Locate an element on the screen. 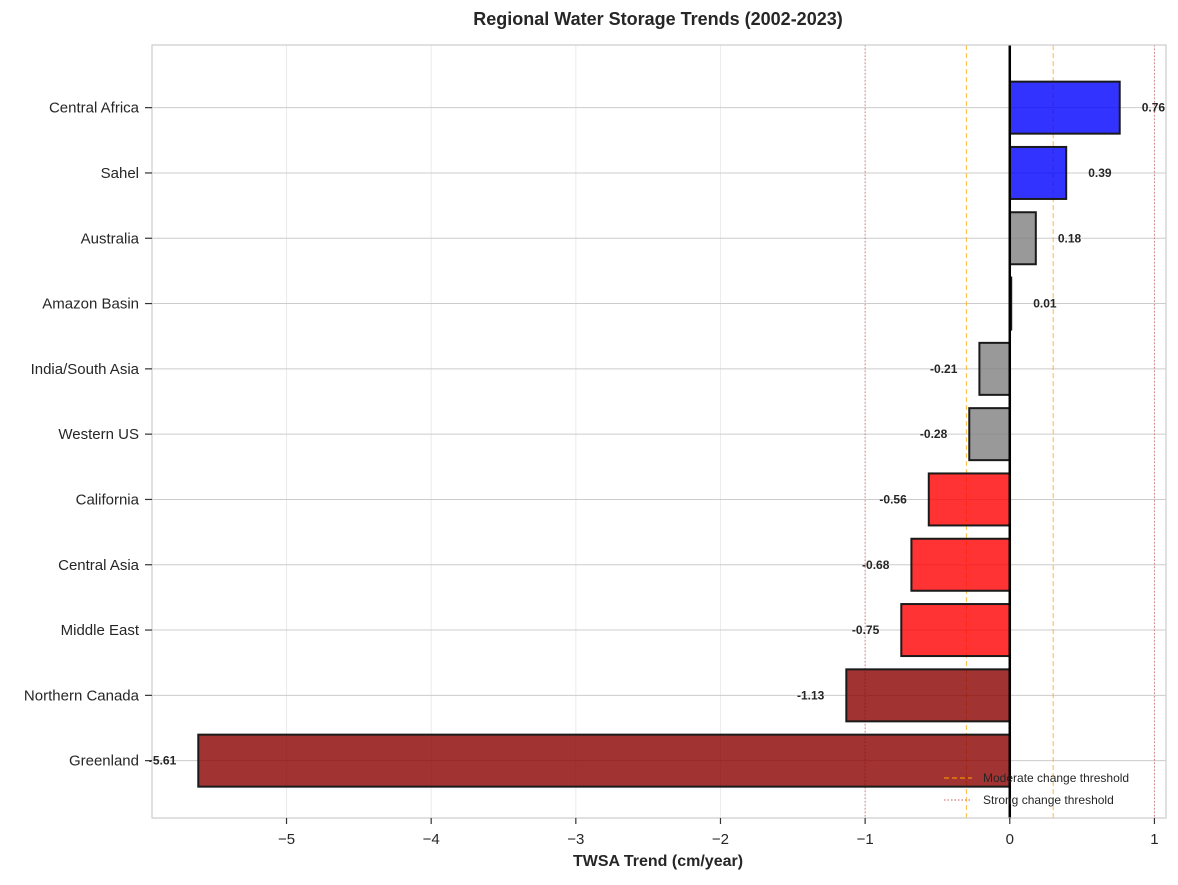 The image size is (1178, 885). category-label: India/South Asia is located at coordinates (85, 369).